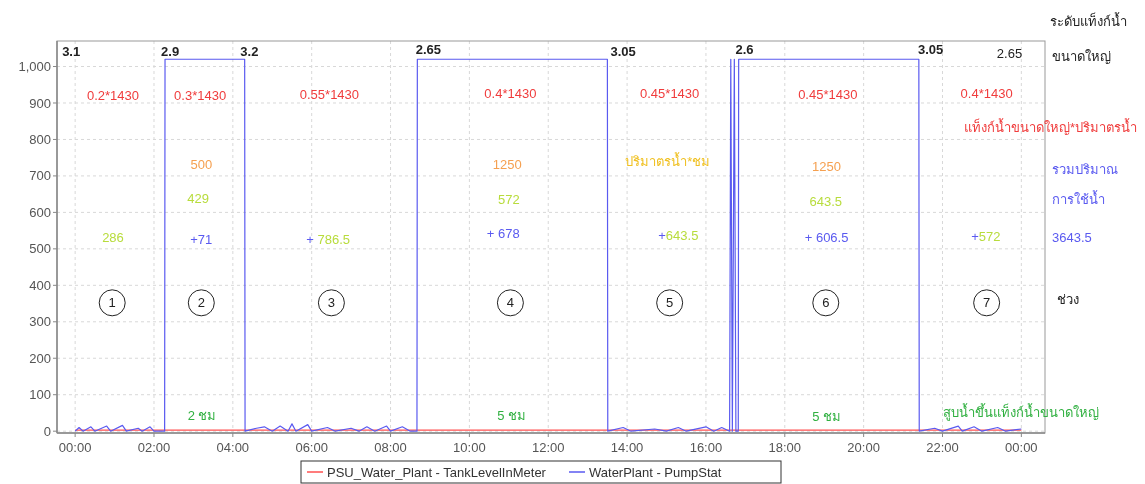 This screenshot has width=1145, height=484. I want to click on legend-label: WaterPlant - PumpStat, so click(655, 472).